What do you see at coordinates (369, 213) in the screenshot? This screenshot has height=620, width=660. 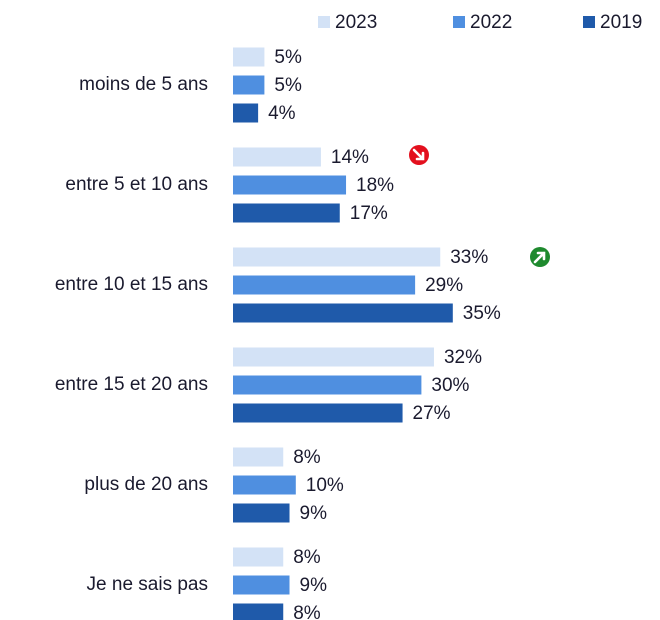 I see `value-label: 17%` at bounding box center [369, 213].